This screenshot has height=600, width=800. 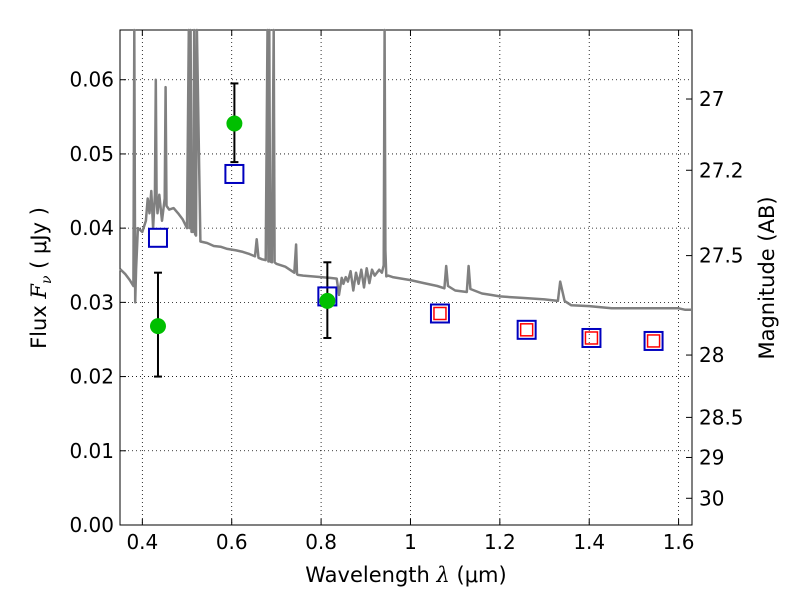 I want to click on x-tick-label: 1, so click(x=410, y=542).